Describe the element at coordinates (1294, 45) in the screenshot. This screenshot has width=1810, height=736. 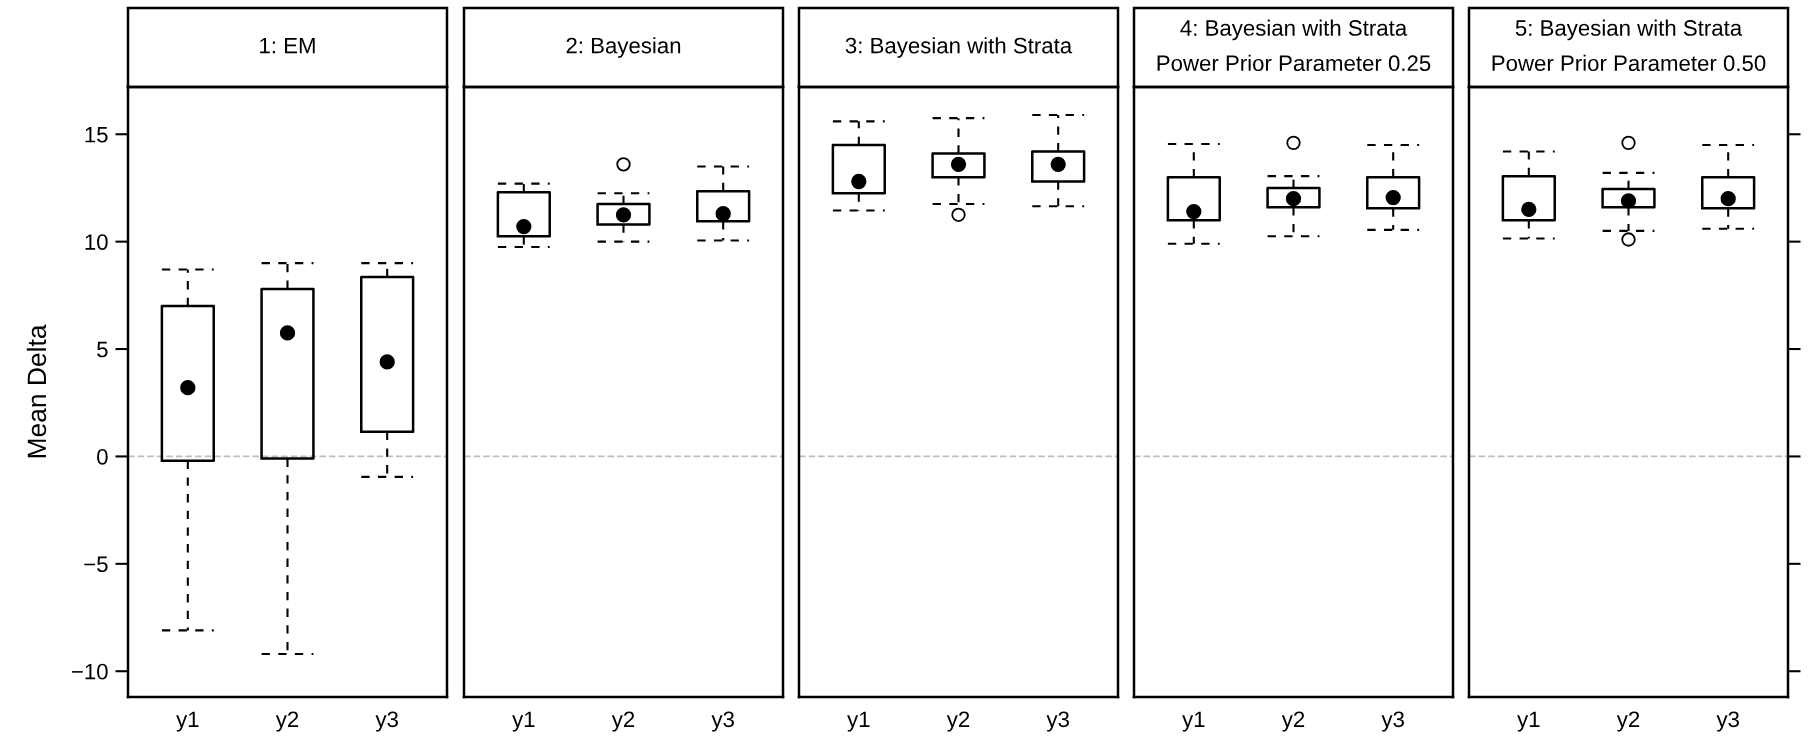
I see `chart-title: 4: Bayesian with Strata Power Prior Parameter 0.25` at that location.